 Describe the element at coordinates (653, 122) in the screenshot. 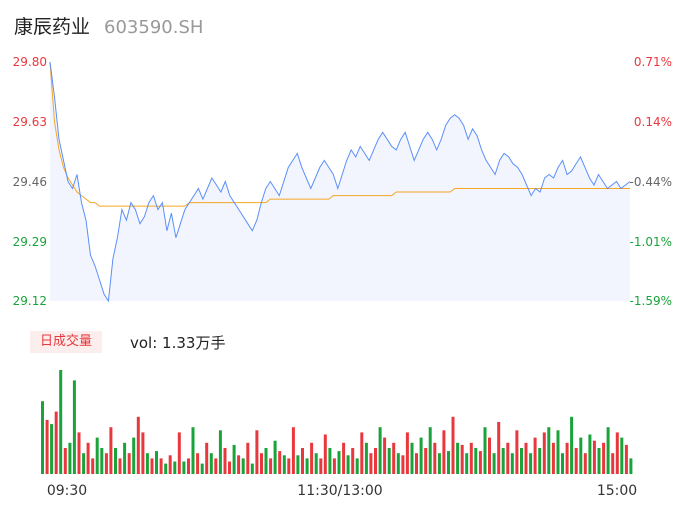

I see `percent-tick-label: 0.14%` at that location.